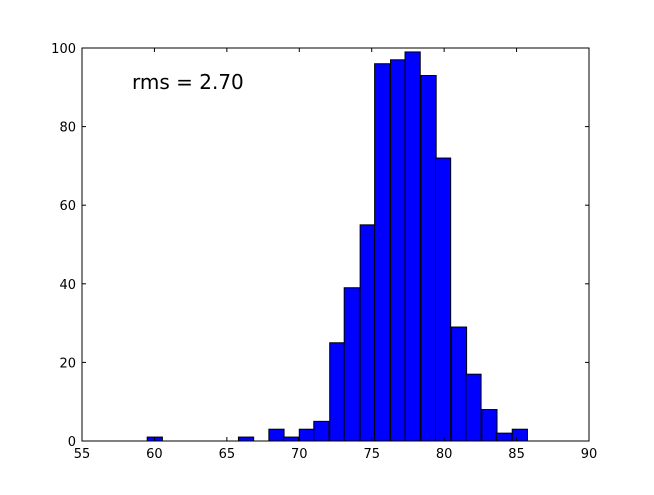  I want to click on x-tick-label-4: 75, so click(371, 454).